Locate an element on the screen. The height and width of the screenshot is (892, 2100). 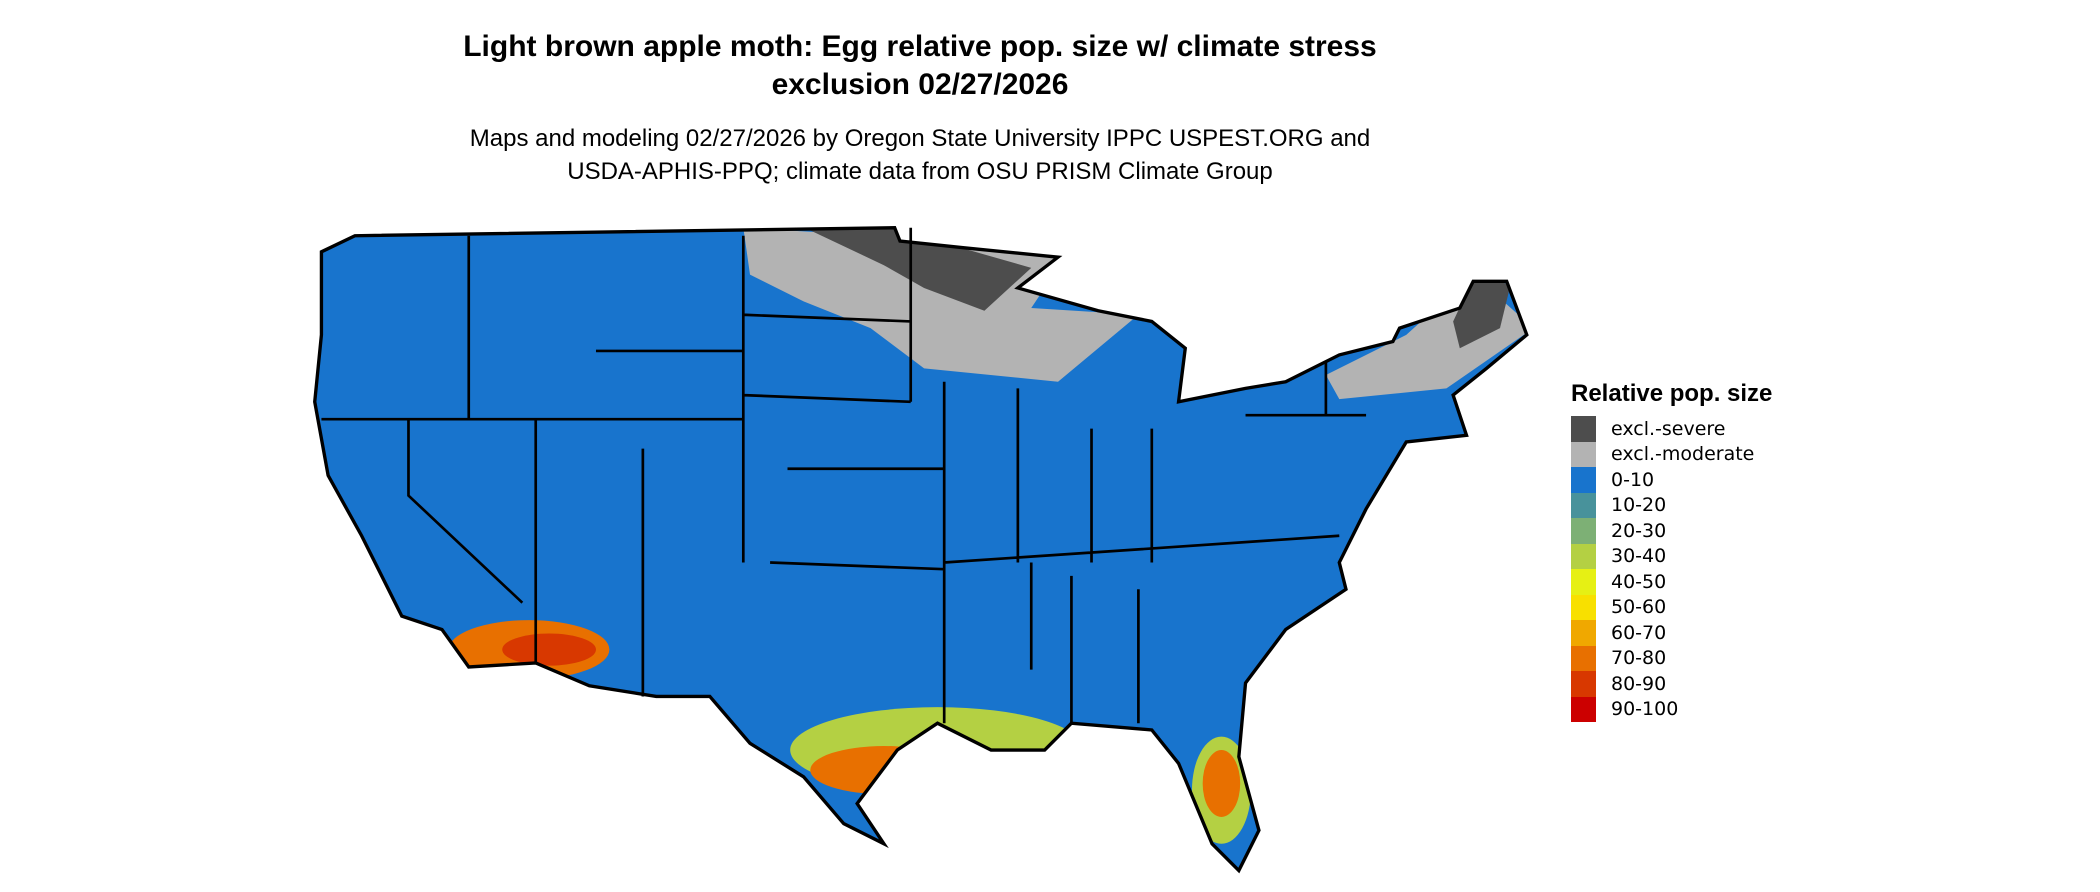
legend-item: 60-70 is located at coordinates (1671, 633).